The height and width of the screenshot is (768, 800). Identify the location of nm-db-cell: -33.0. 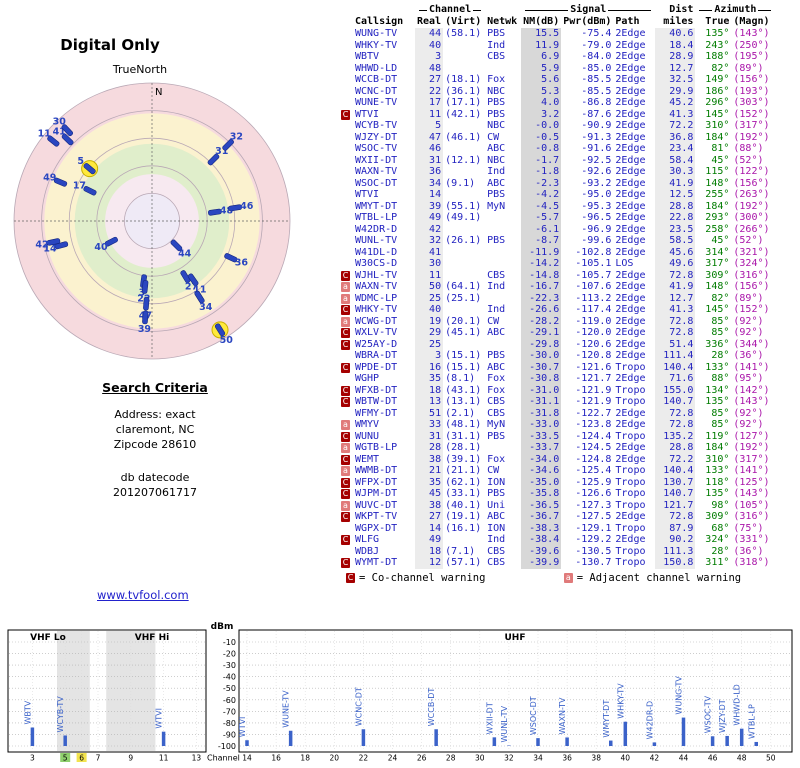
(541, 425).